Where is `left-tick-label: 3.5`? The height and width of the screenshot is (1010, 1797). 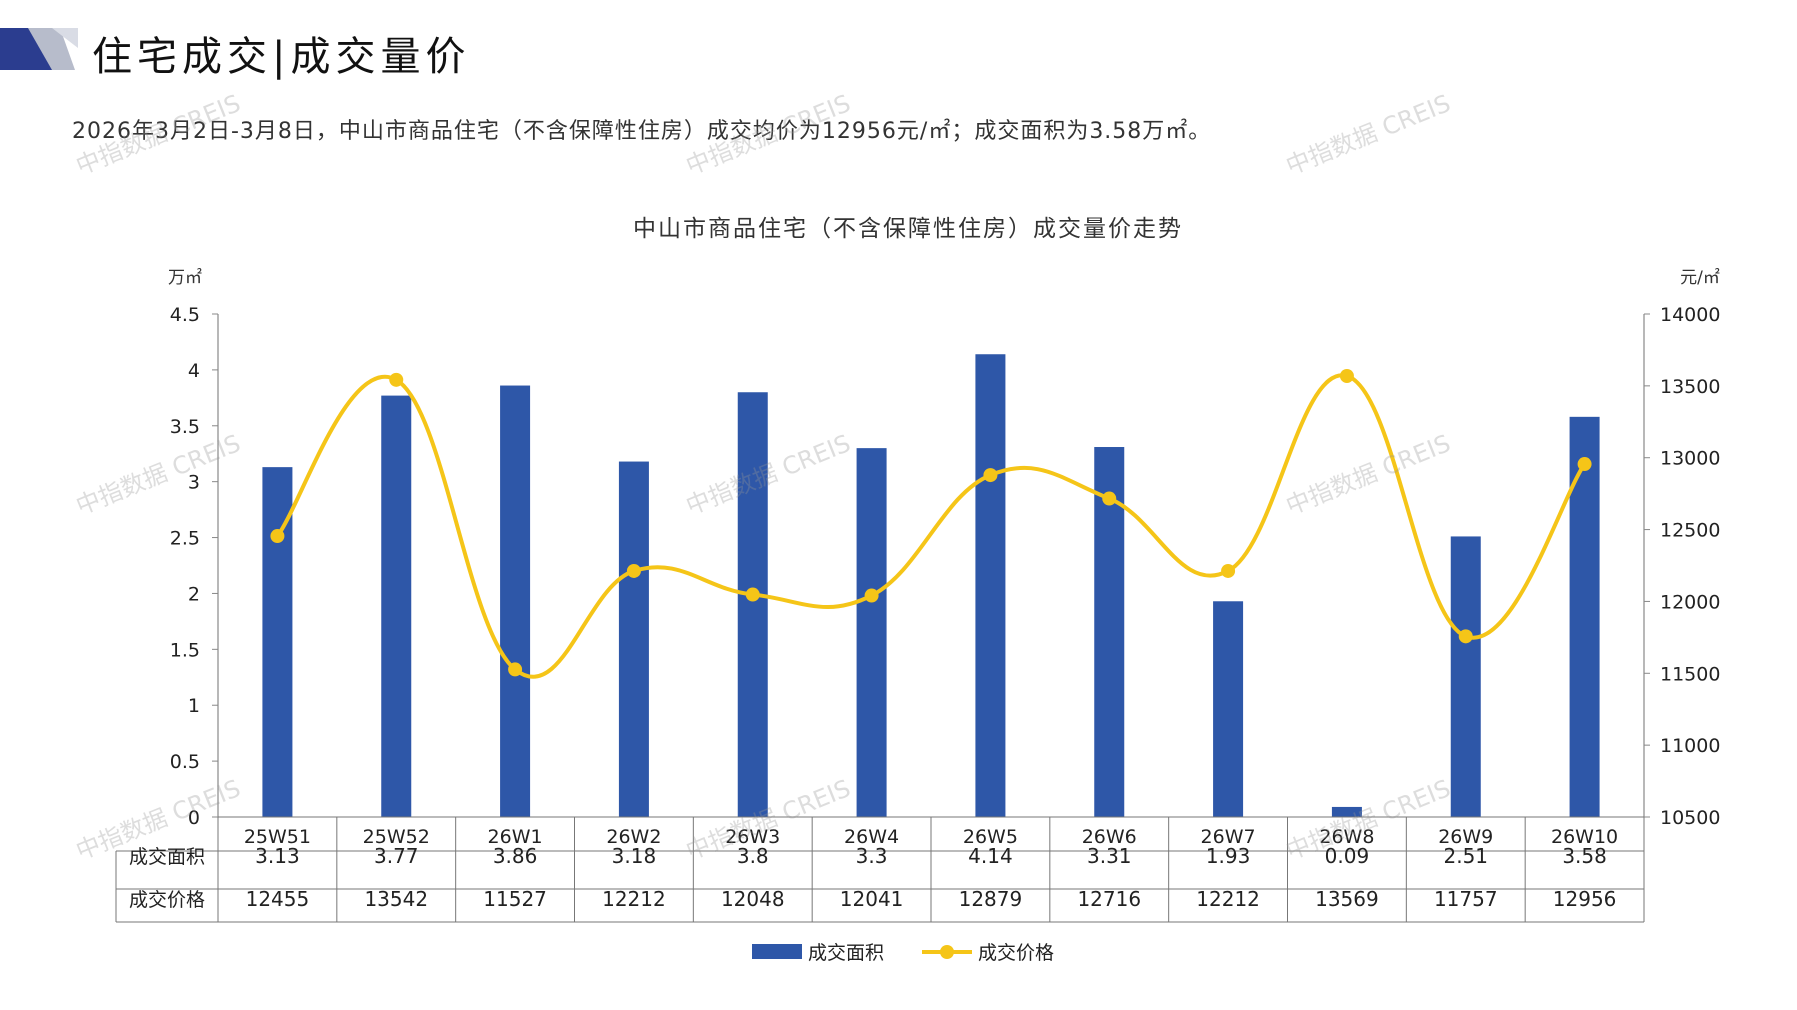 left-tick-label: 3.5 is located at coordinates (185, 427).